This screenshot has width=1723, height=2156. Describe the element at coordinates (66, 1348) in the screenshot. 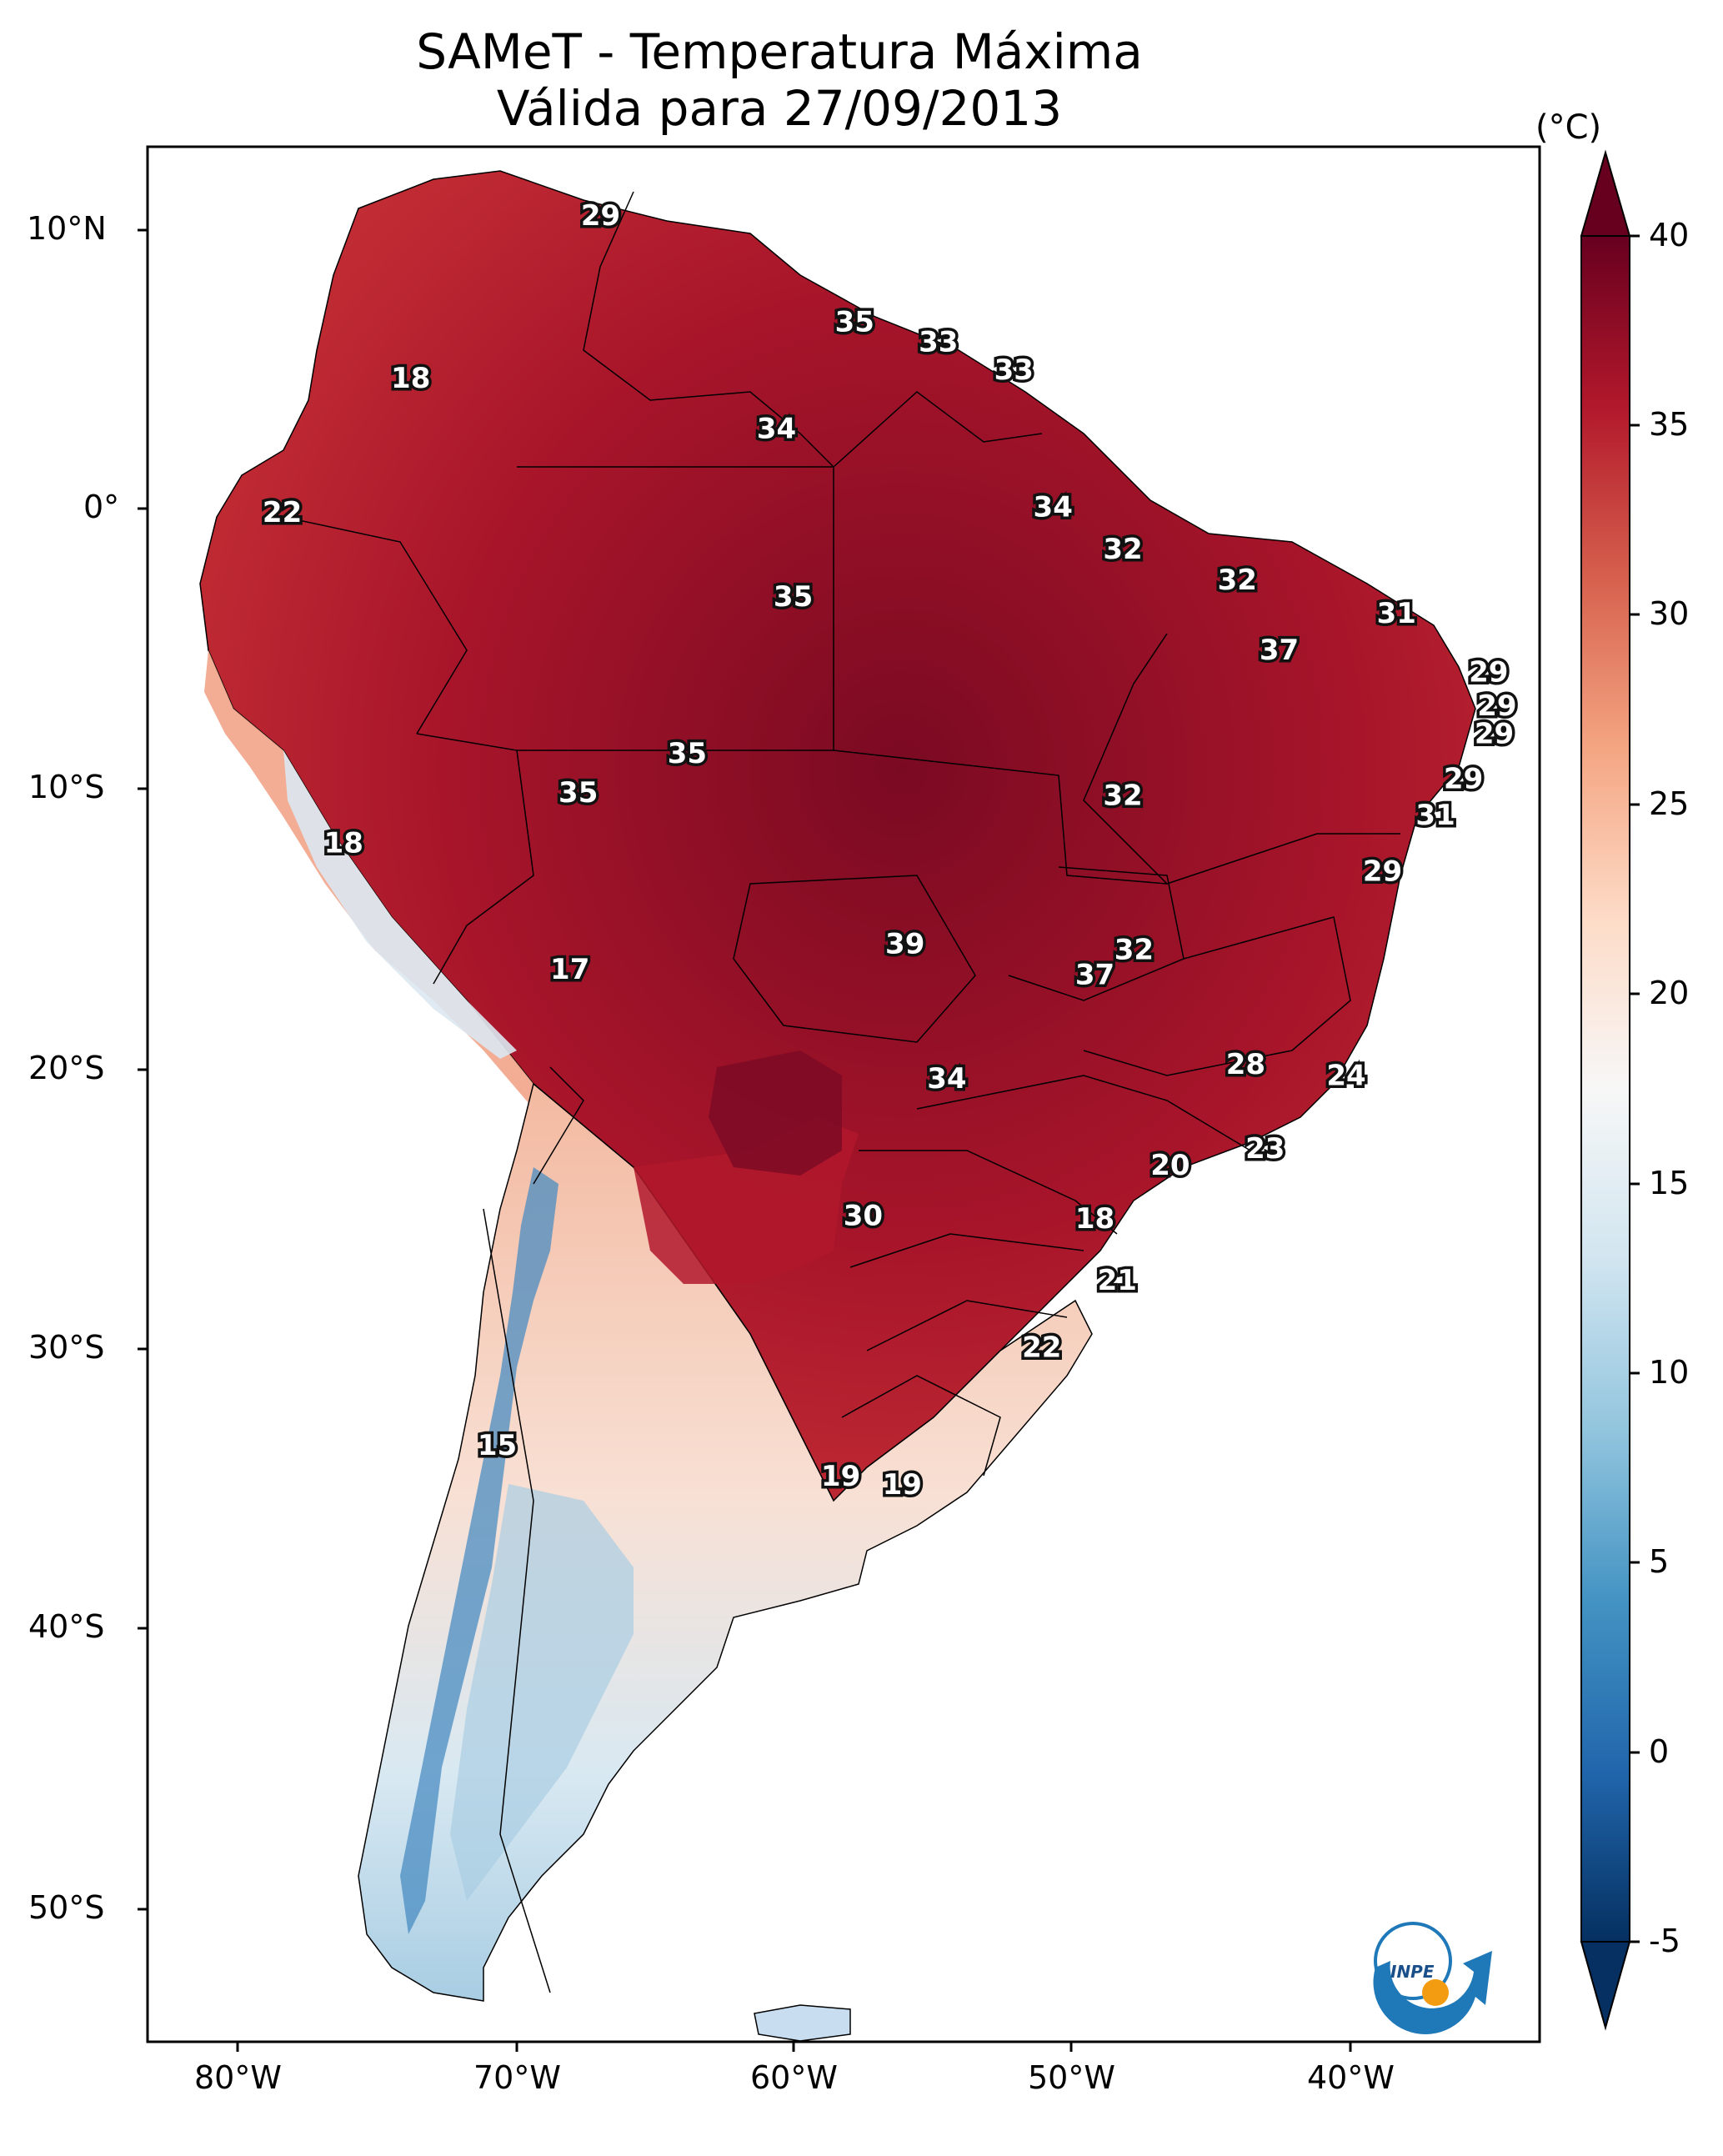

I see `lat-label-30s: 30°S` at that location.